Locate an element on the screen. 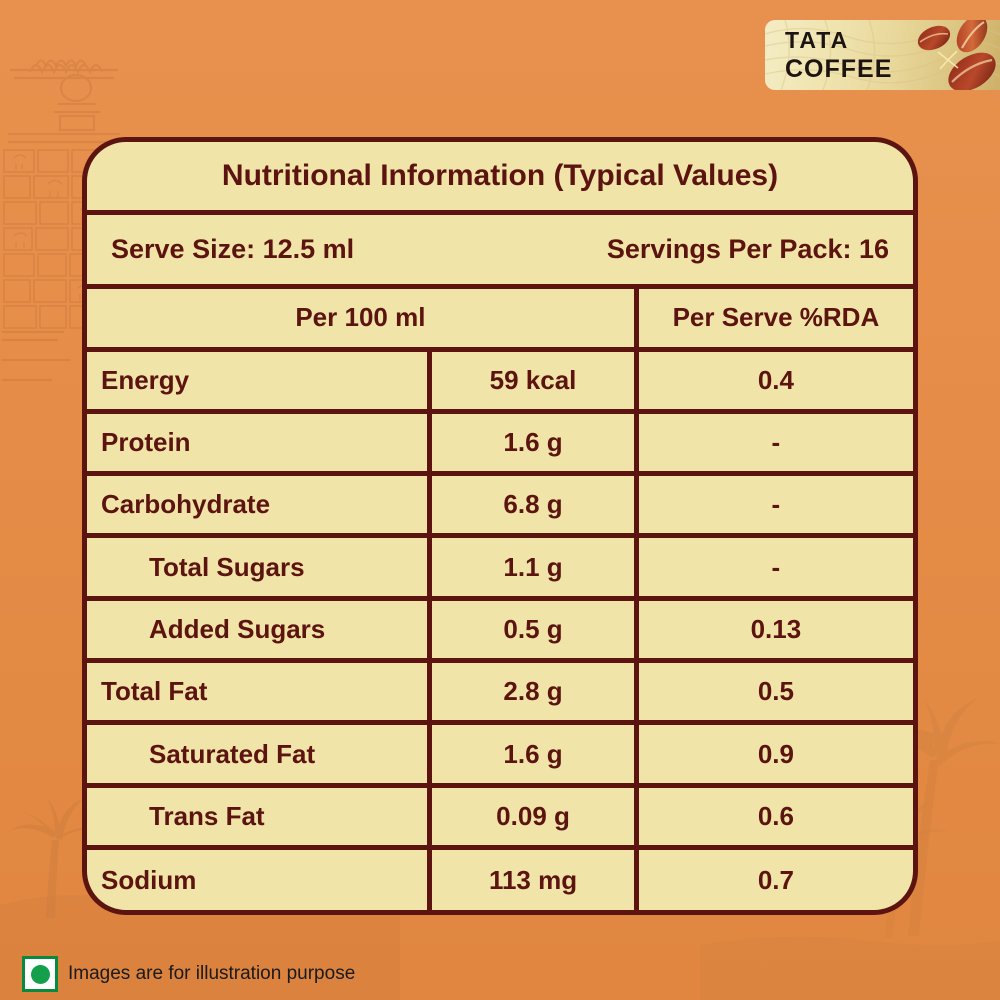  nutrient-per-100ml: 6.8 g is located at coordinates (532, 503).